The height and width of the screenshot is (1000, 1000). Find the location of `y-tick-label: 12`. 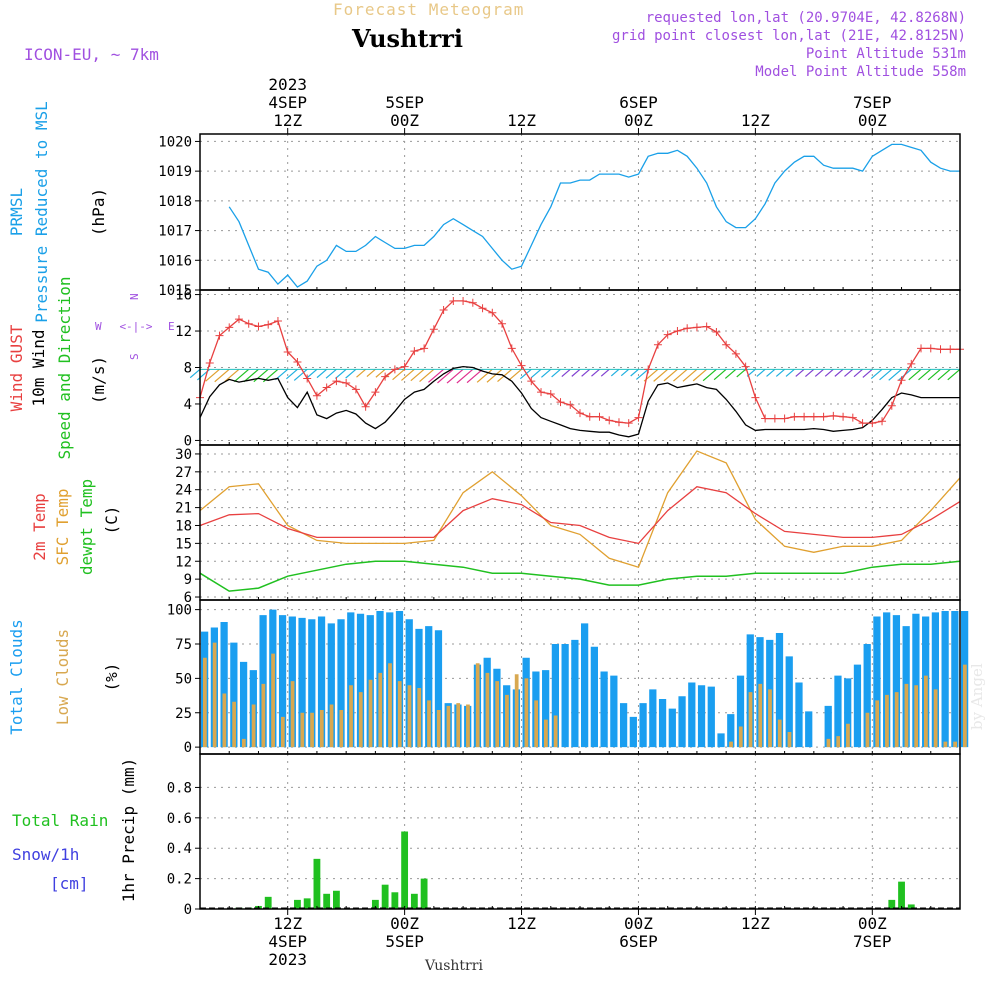

y-tick-label: 12 is located at coordinates (183, 332).